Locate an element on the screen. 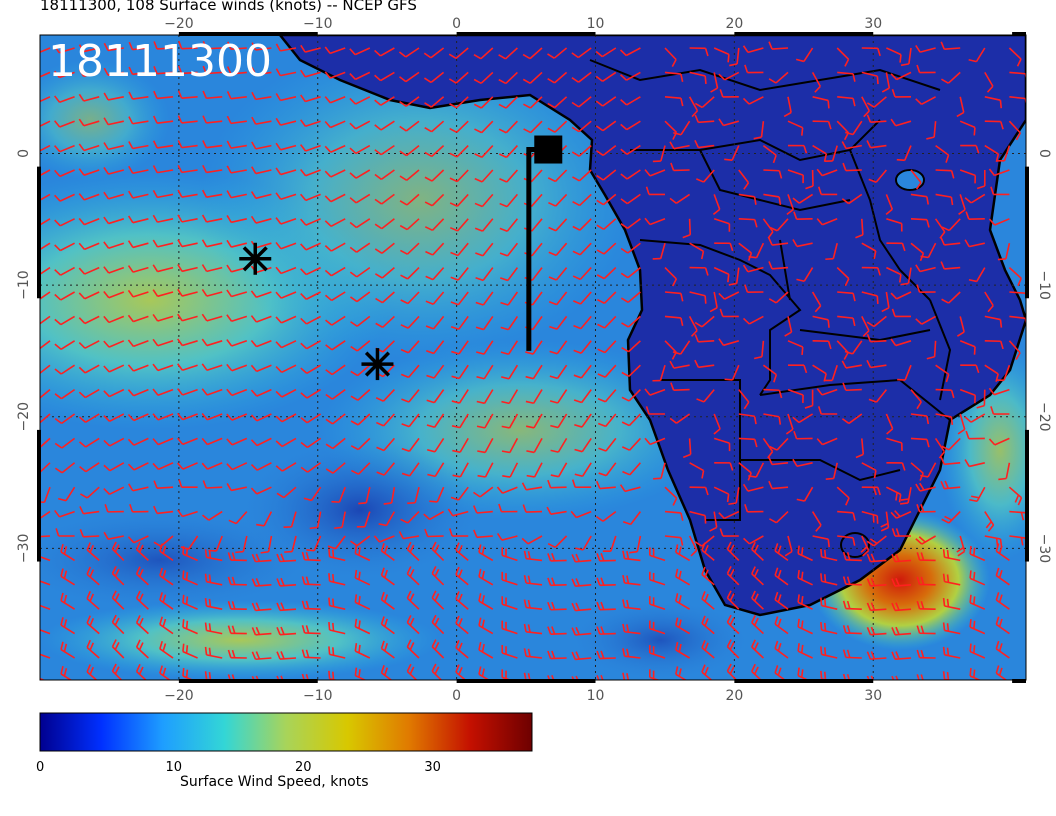 The image size is (1056, 816). lat-tick-label-left: −10 is located at coordinates (24, 285).